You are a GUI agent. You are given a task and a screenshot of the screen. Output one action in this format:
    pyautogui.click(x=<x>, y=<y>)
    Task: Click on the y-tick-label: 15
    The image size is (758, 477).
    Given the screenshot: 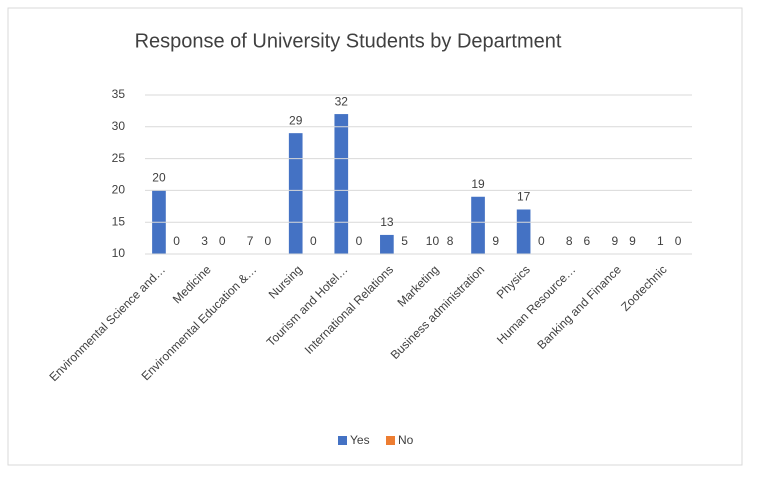 What is the action you would take?
    pyautogui.click(x=119, y=221)
    